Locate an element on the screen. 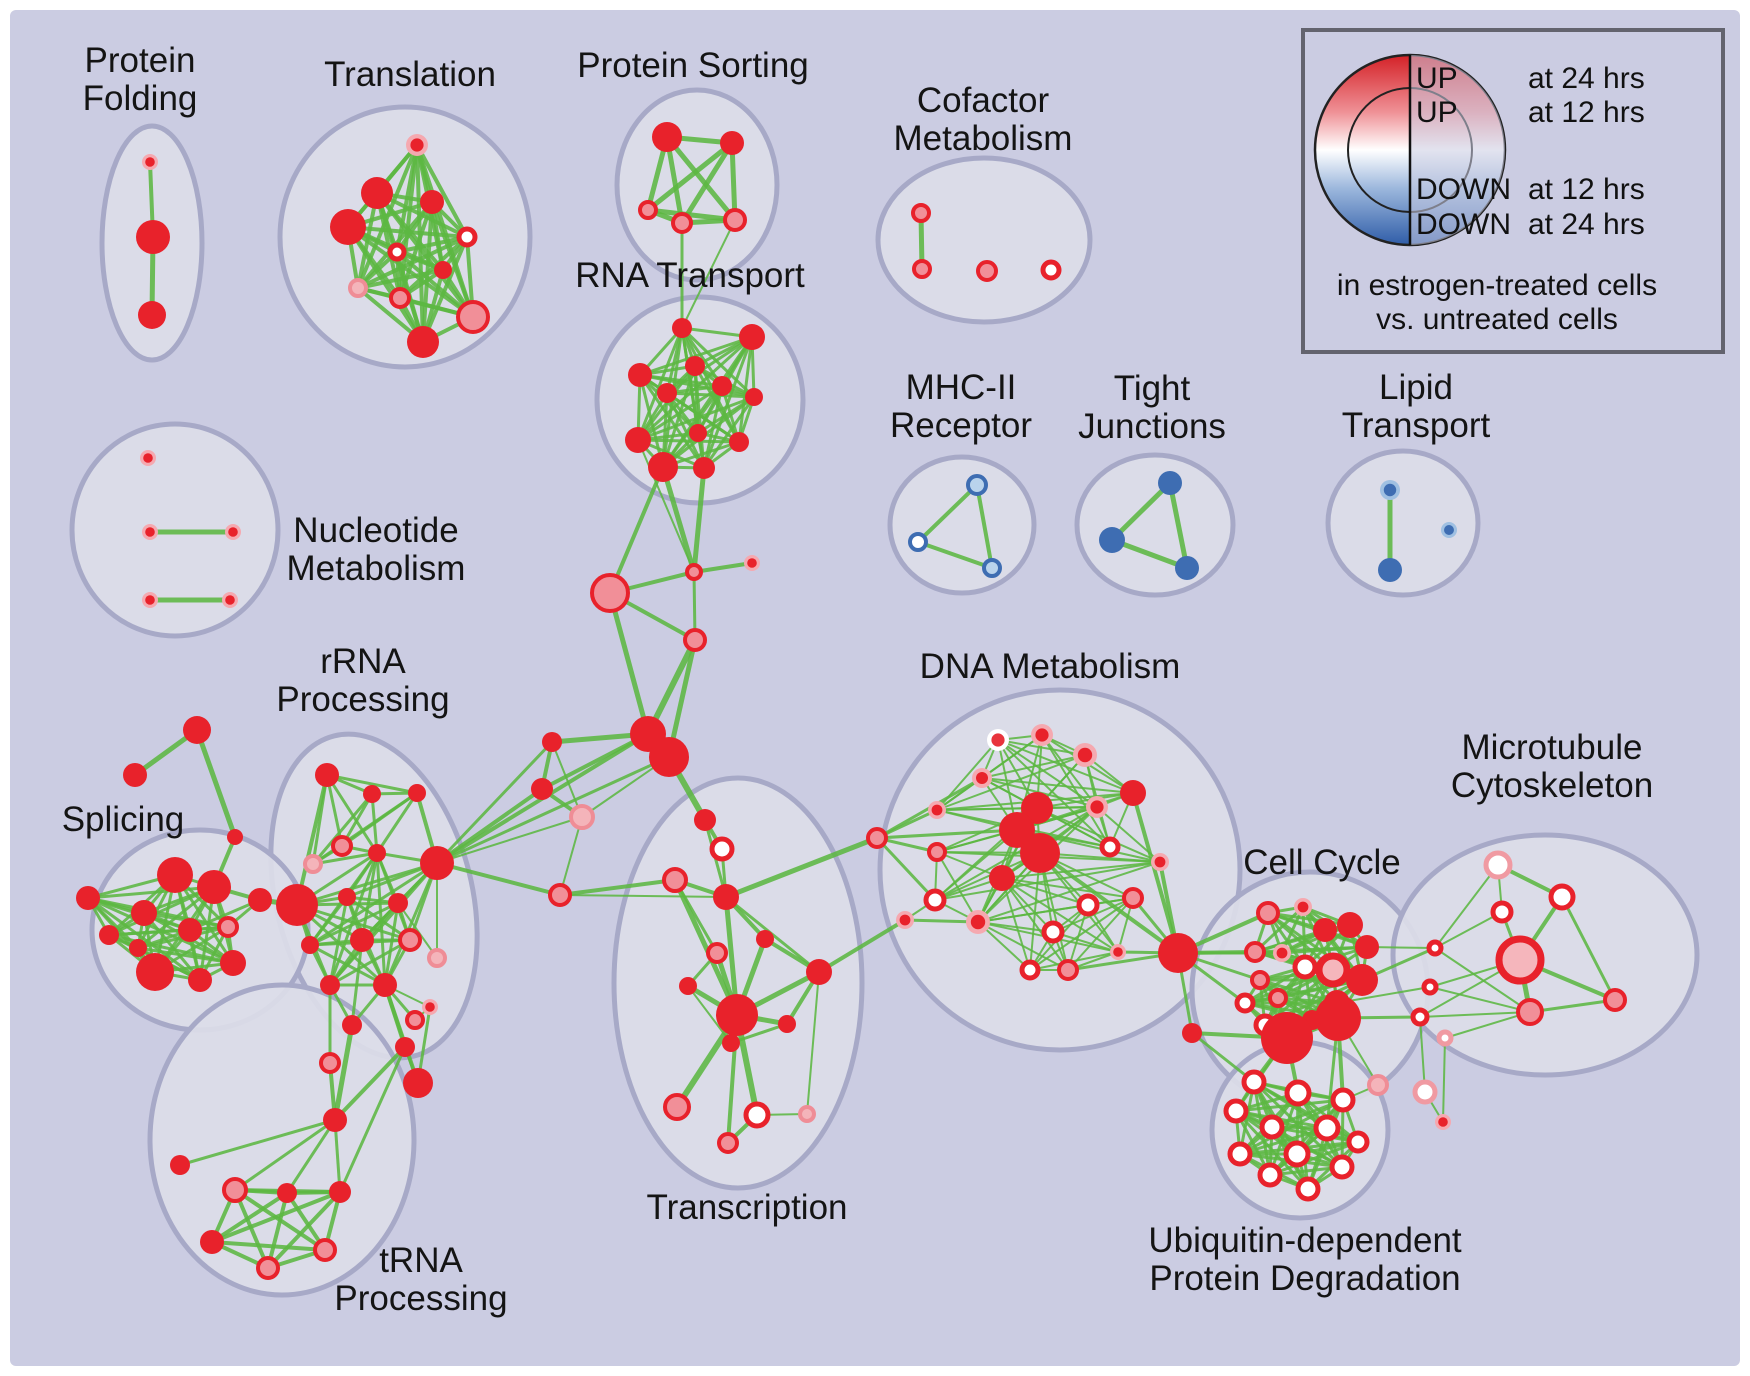  gene-node-u8 is located at coordinates (1240, 1154).